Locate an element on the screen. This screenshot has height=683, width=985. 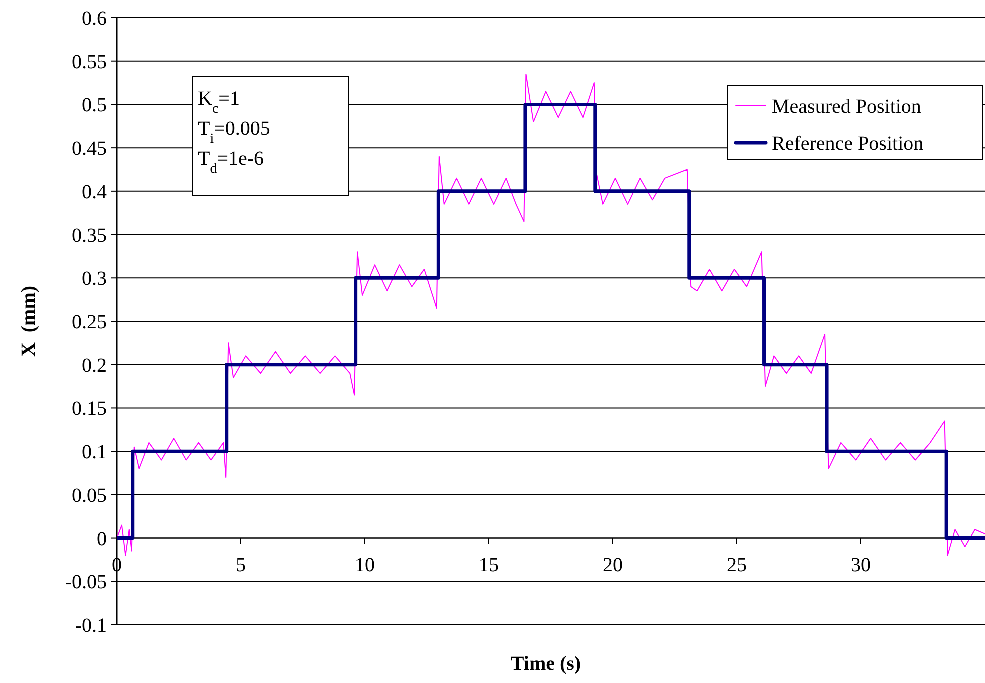
x-tick-label: 15 is located at coordinates (489, 565).